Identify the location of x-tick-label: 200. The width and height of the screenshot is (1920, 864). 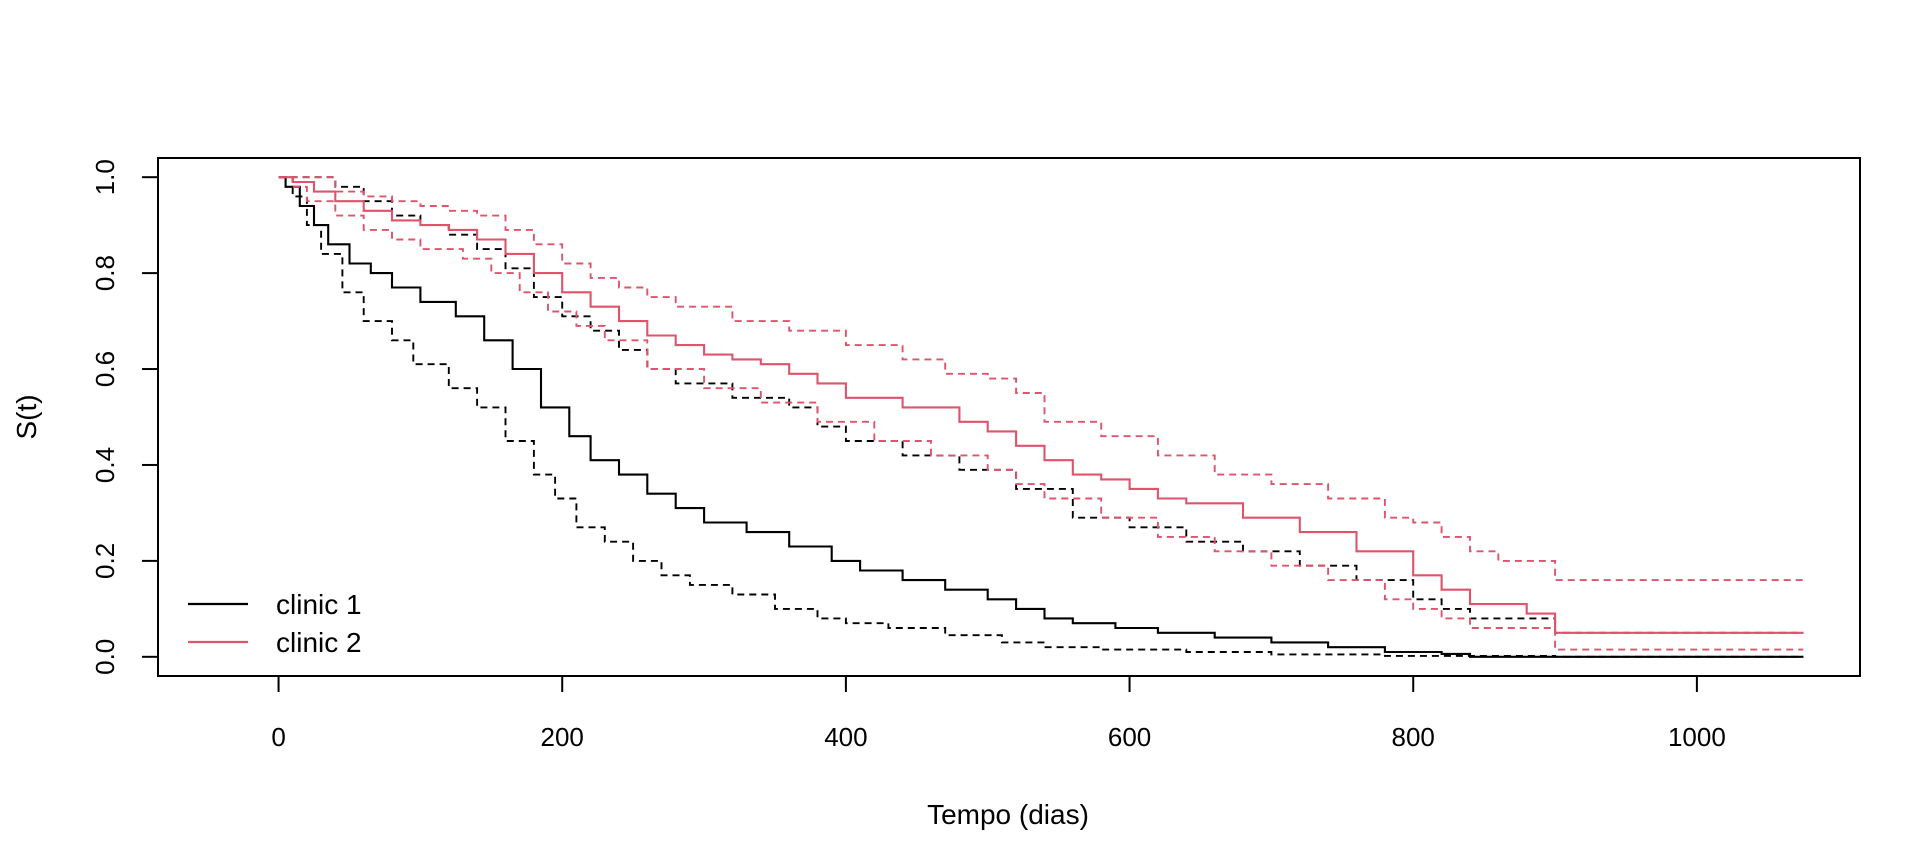
(562, 737).